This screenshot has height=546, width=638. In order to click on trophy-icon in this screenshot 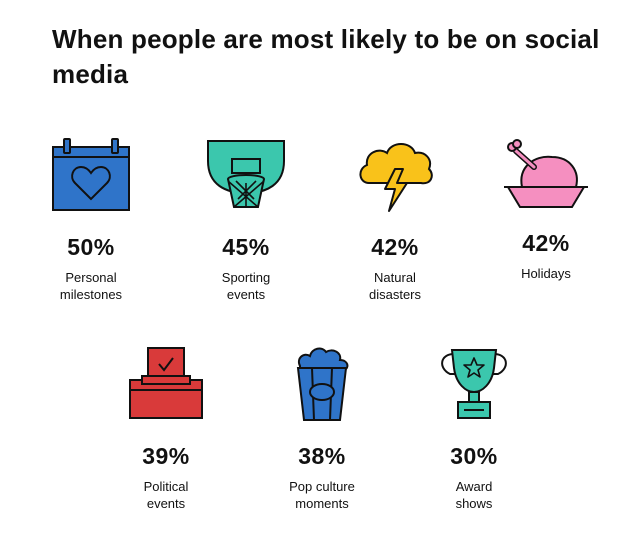, I will do `click(474, 384)`.